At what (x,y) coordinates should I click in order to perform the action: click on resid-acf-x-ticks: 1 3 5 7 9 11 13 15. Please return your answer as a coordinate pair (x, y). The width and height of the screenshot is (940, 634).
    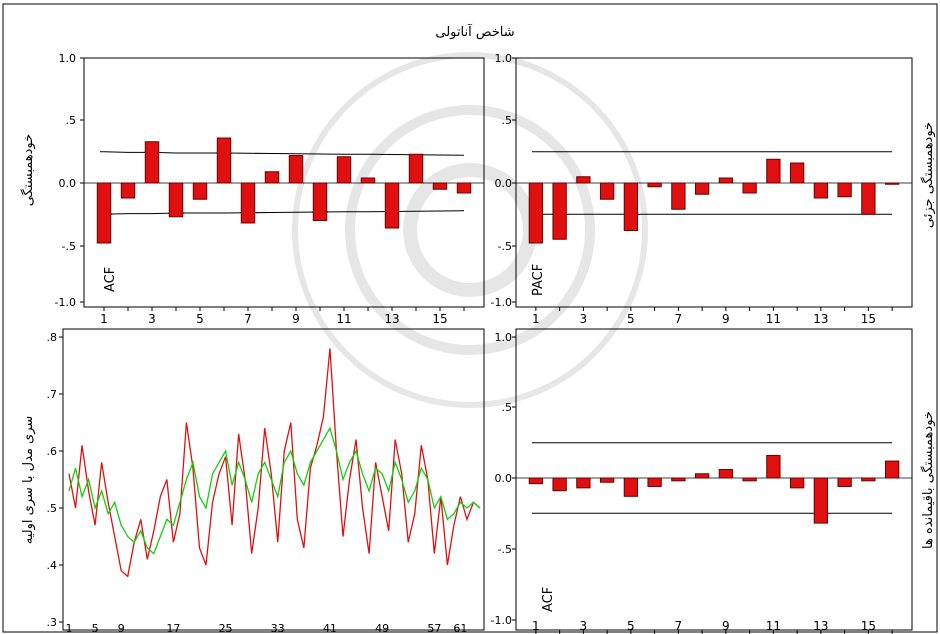
    Looking at the image, I should click on (712, 626).